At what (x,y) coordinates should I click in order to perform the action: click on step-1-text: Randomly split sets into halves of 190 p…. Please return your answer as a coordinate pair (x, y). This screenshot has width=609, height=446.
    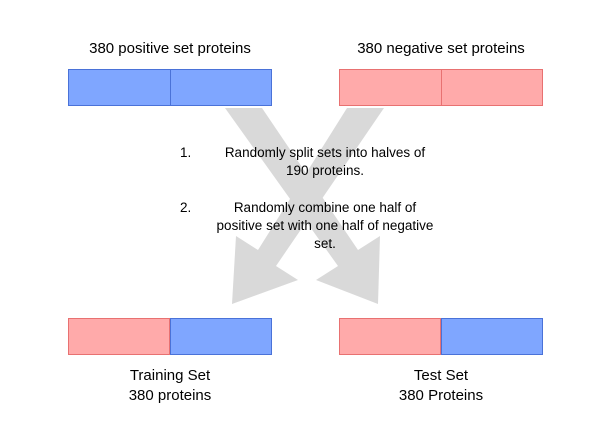
    Looking at the image, I should click on (325, 161).